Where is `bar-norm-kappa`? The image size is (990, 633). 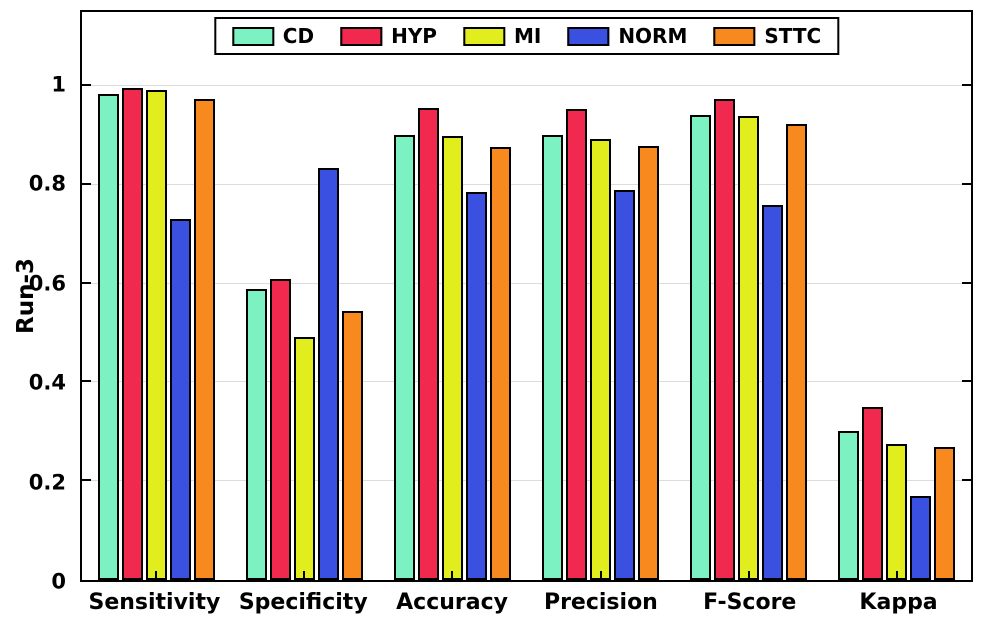 bar-norm-kappa is located at coordinates (921, 537).